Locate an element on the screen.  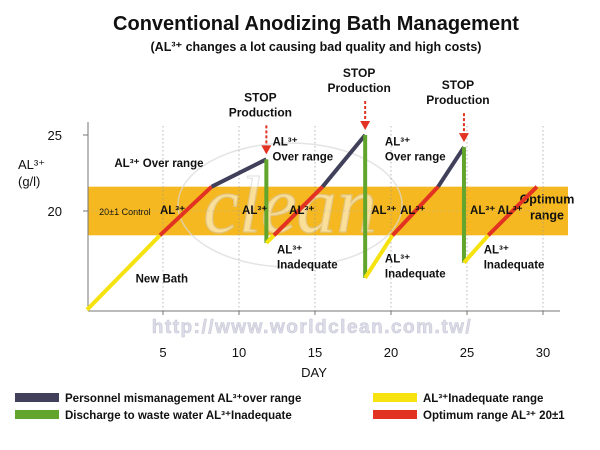
x-tick-label: 25 is located at coordinates (467, 352).